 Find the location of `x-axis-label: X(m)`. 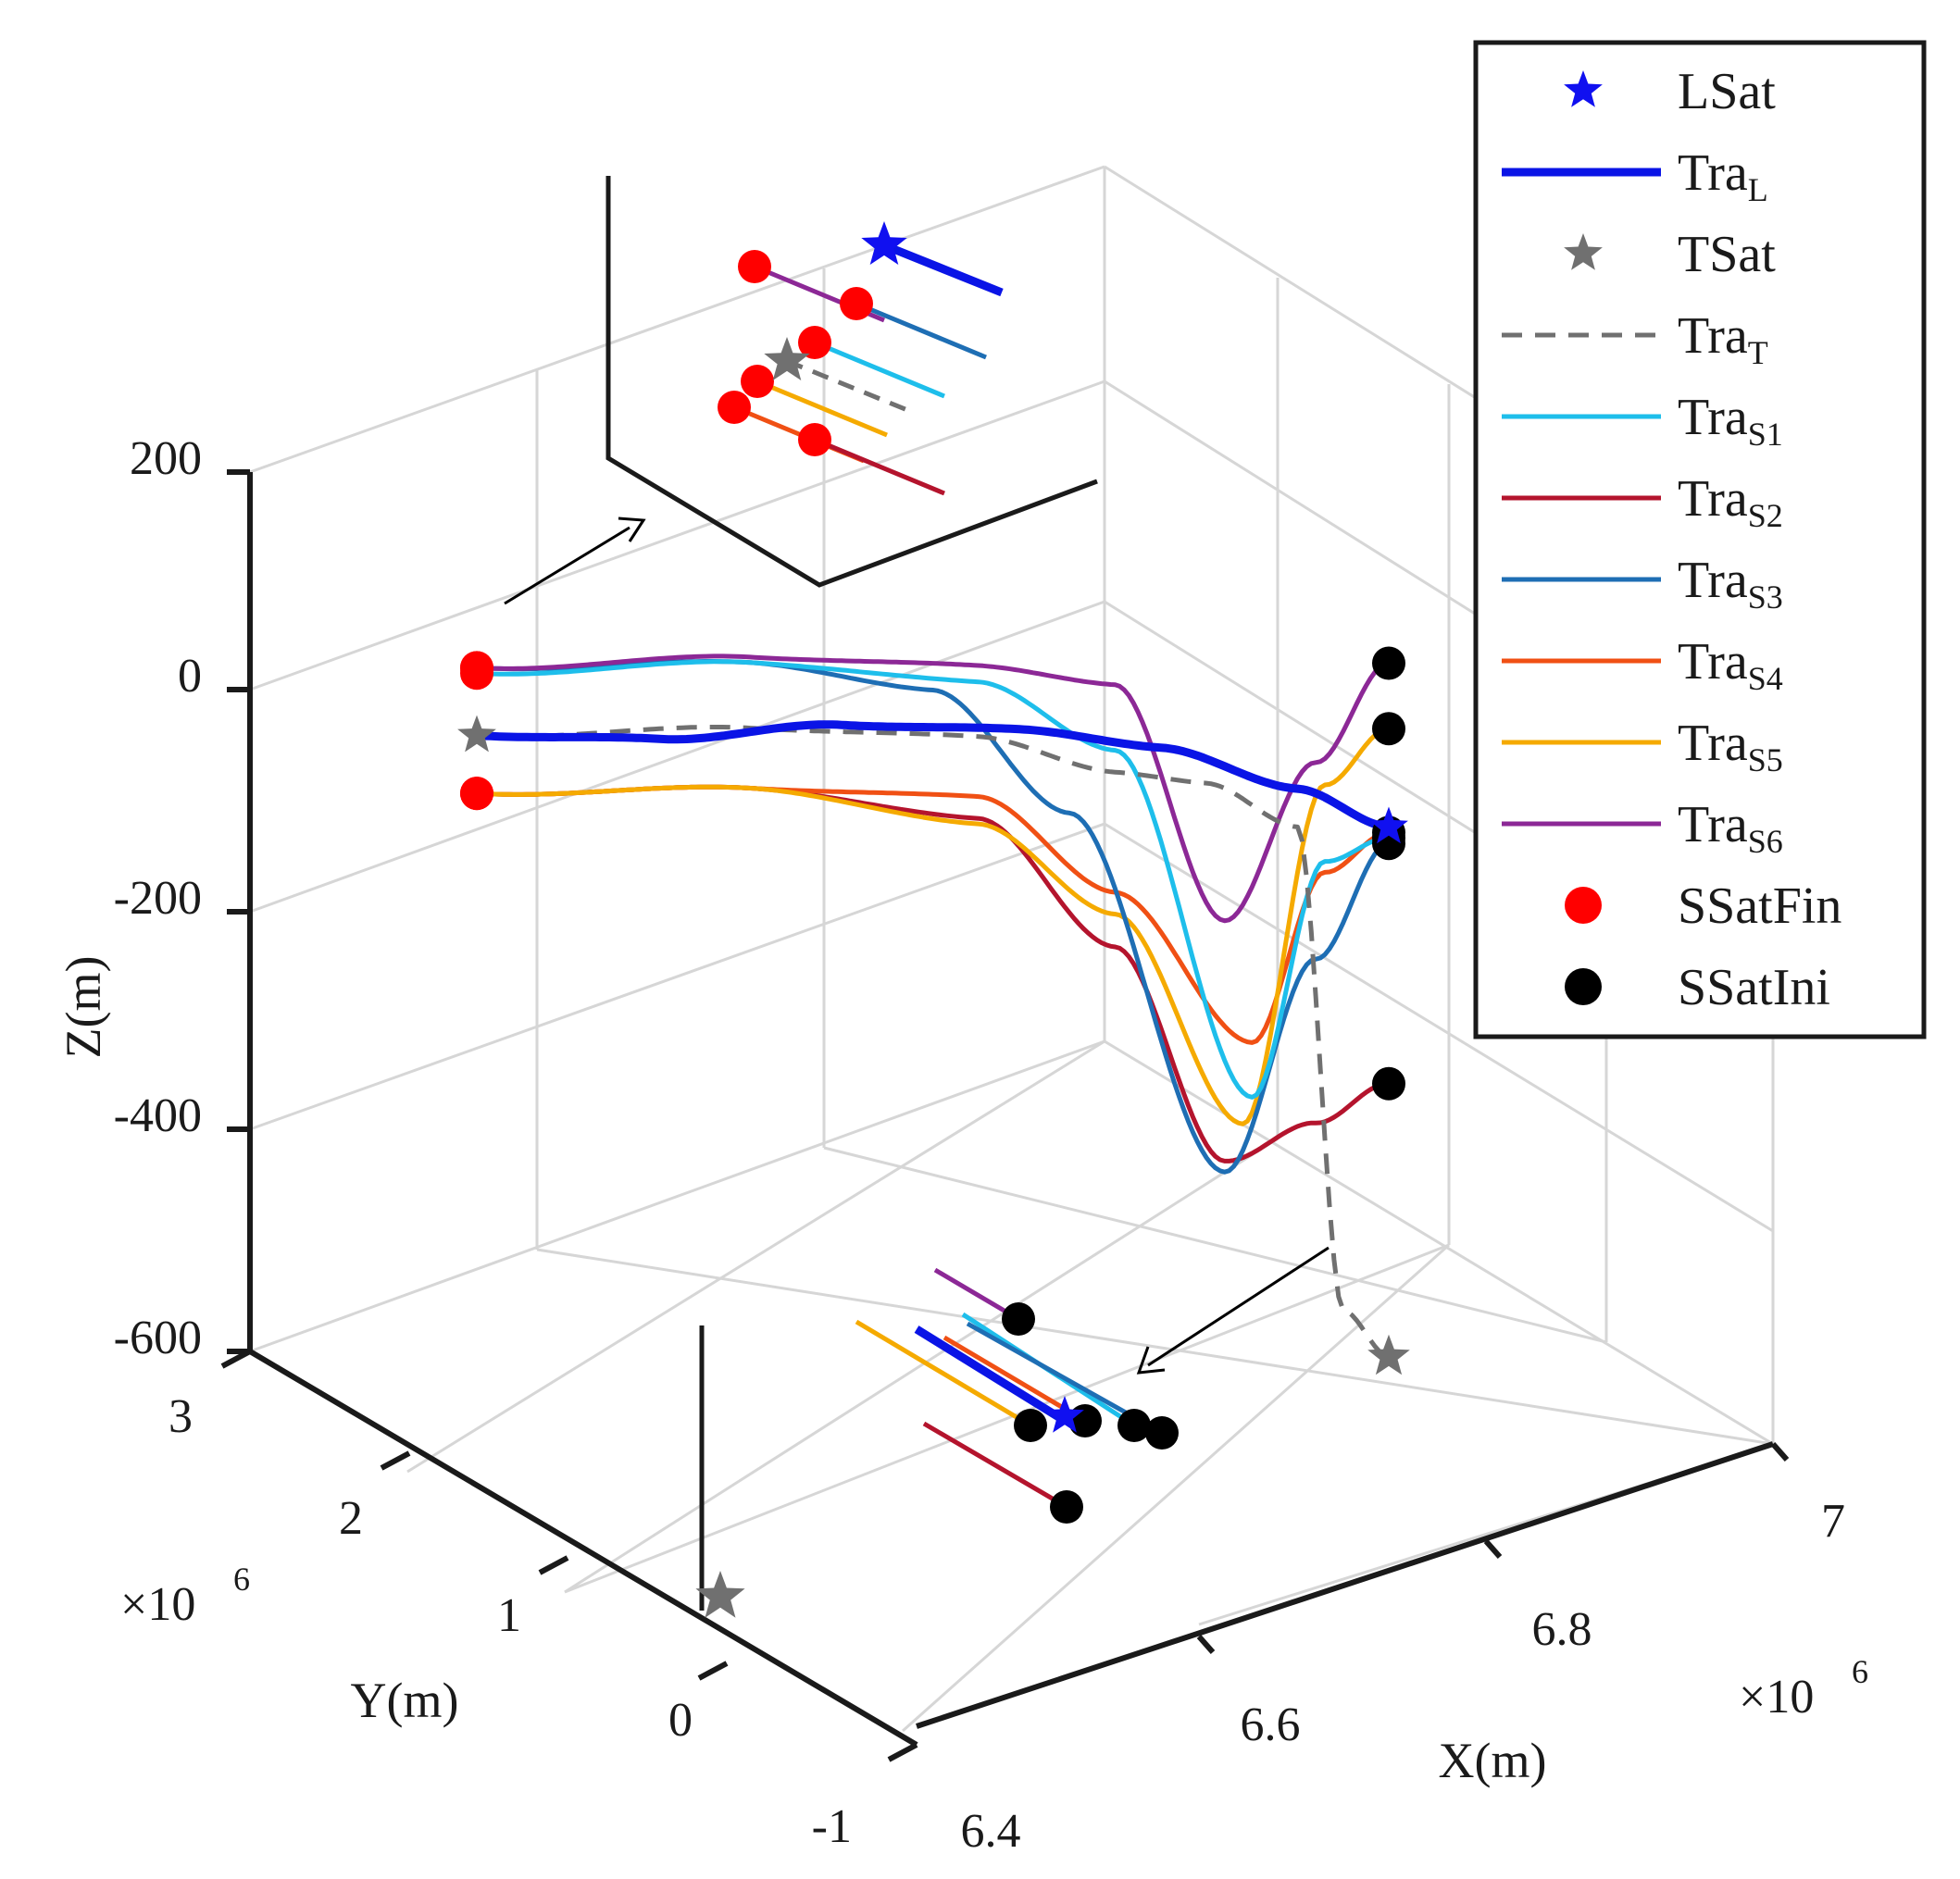

x-axis-label: X(m) is located at coordinates (1493, 1760).